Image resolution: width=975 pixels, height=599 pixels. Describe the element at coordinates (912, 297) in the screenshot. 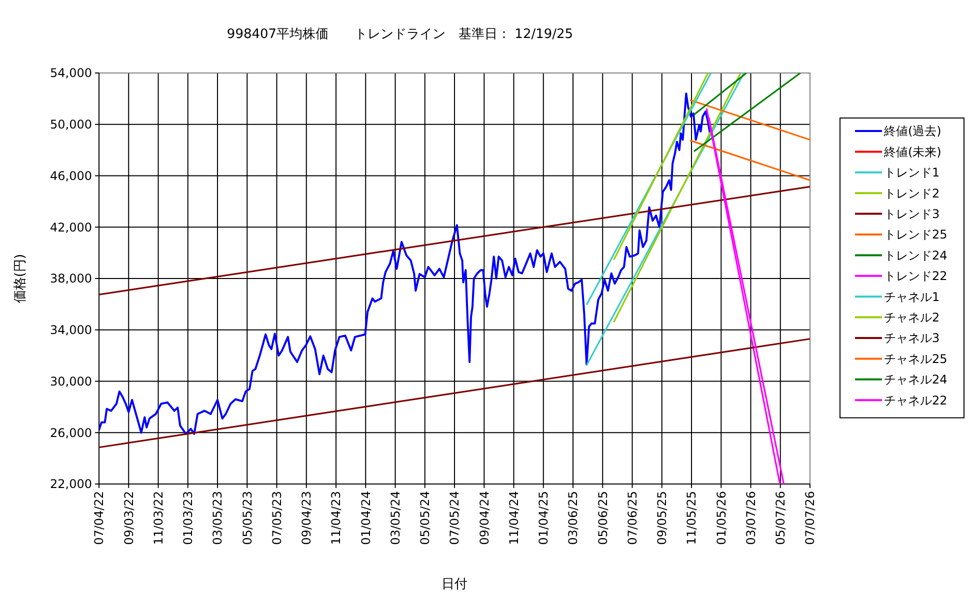

I see `legend-label: チャネル1` at that location.